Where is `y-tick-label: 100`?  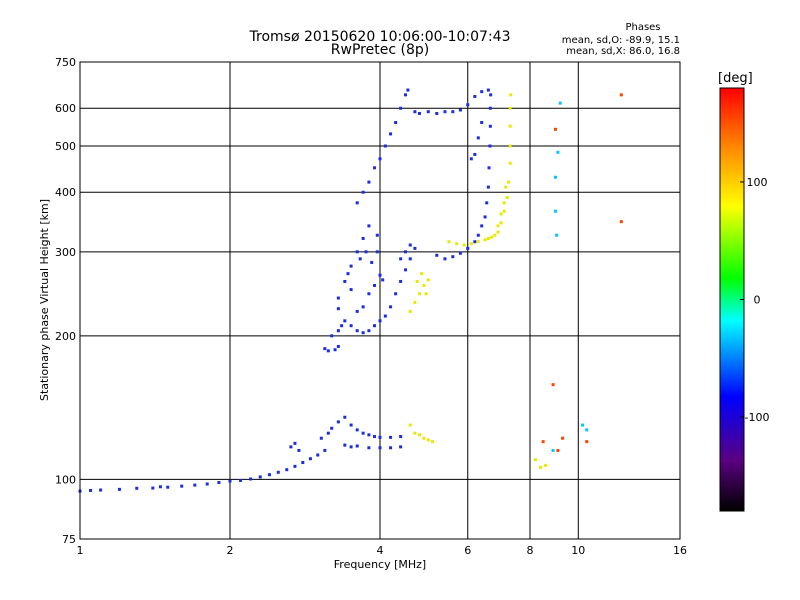
y-tick-label: 100 is located at coordinates (65, 479).